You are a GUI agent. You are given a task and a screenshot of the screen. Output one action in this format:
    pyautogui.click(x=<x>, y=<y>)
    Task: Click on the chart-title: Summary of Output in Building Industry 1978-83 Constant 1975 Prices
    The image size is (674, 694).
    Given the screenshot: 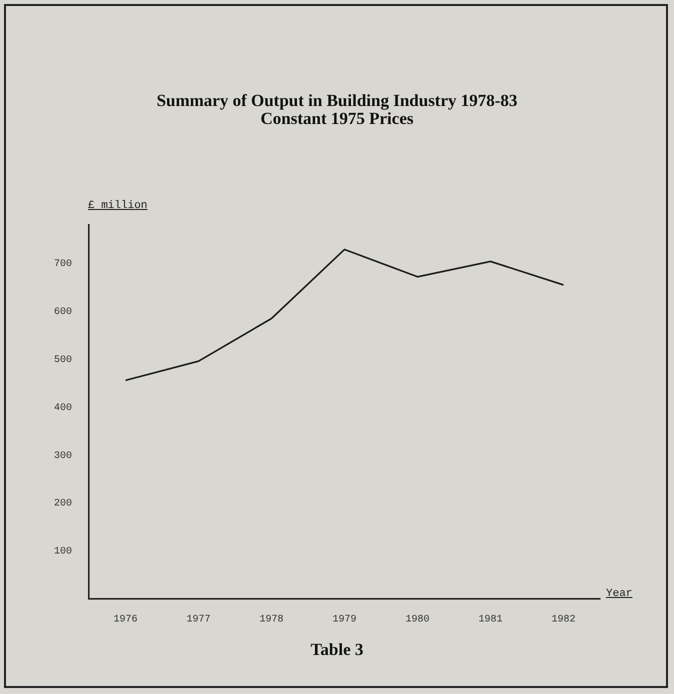 What is the action you would take?
    pyautogui.click(x=337, y=109)
    